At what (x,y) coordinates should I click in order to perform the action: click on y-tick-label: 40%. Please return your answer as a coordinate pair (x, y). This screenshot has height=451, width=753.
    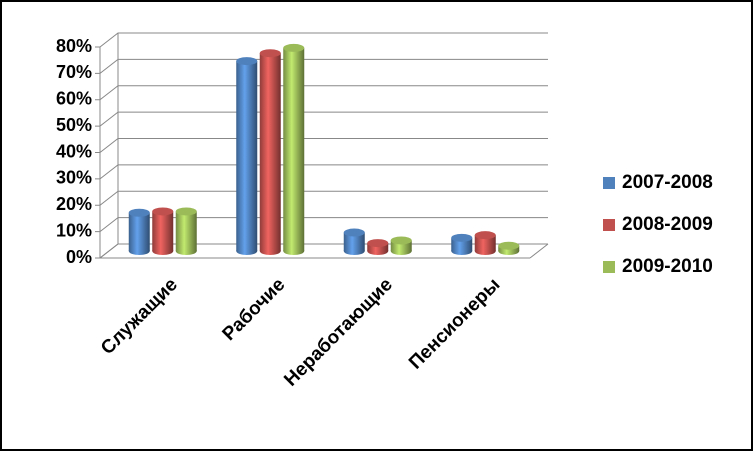
    Looking at the image, I should click on (74, 151).